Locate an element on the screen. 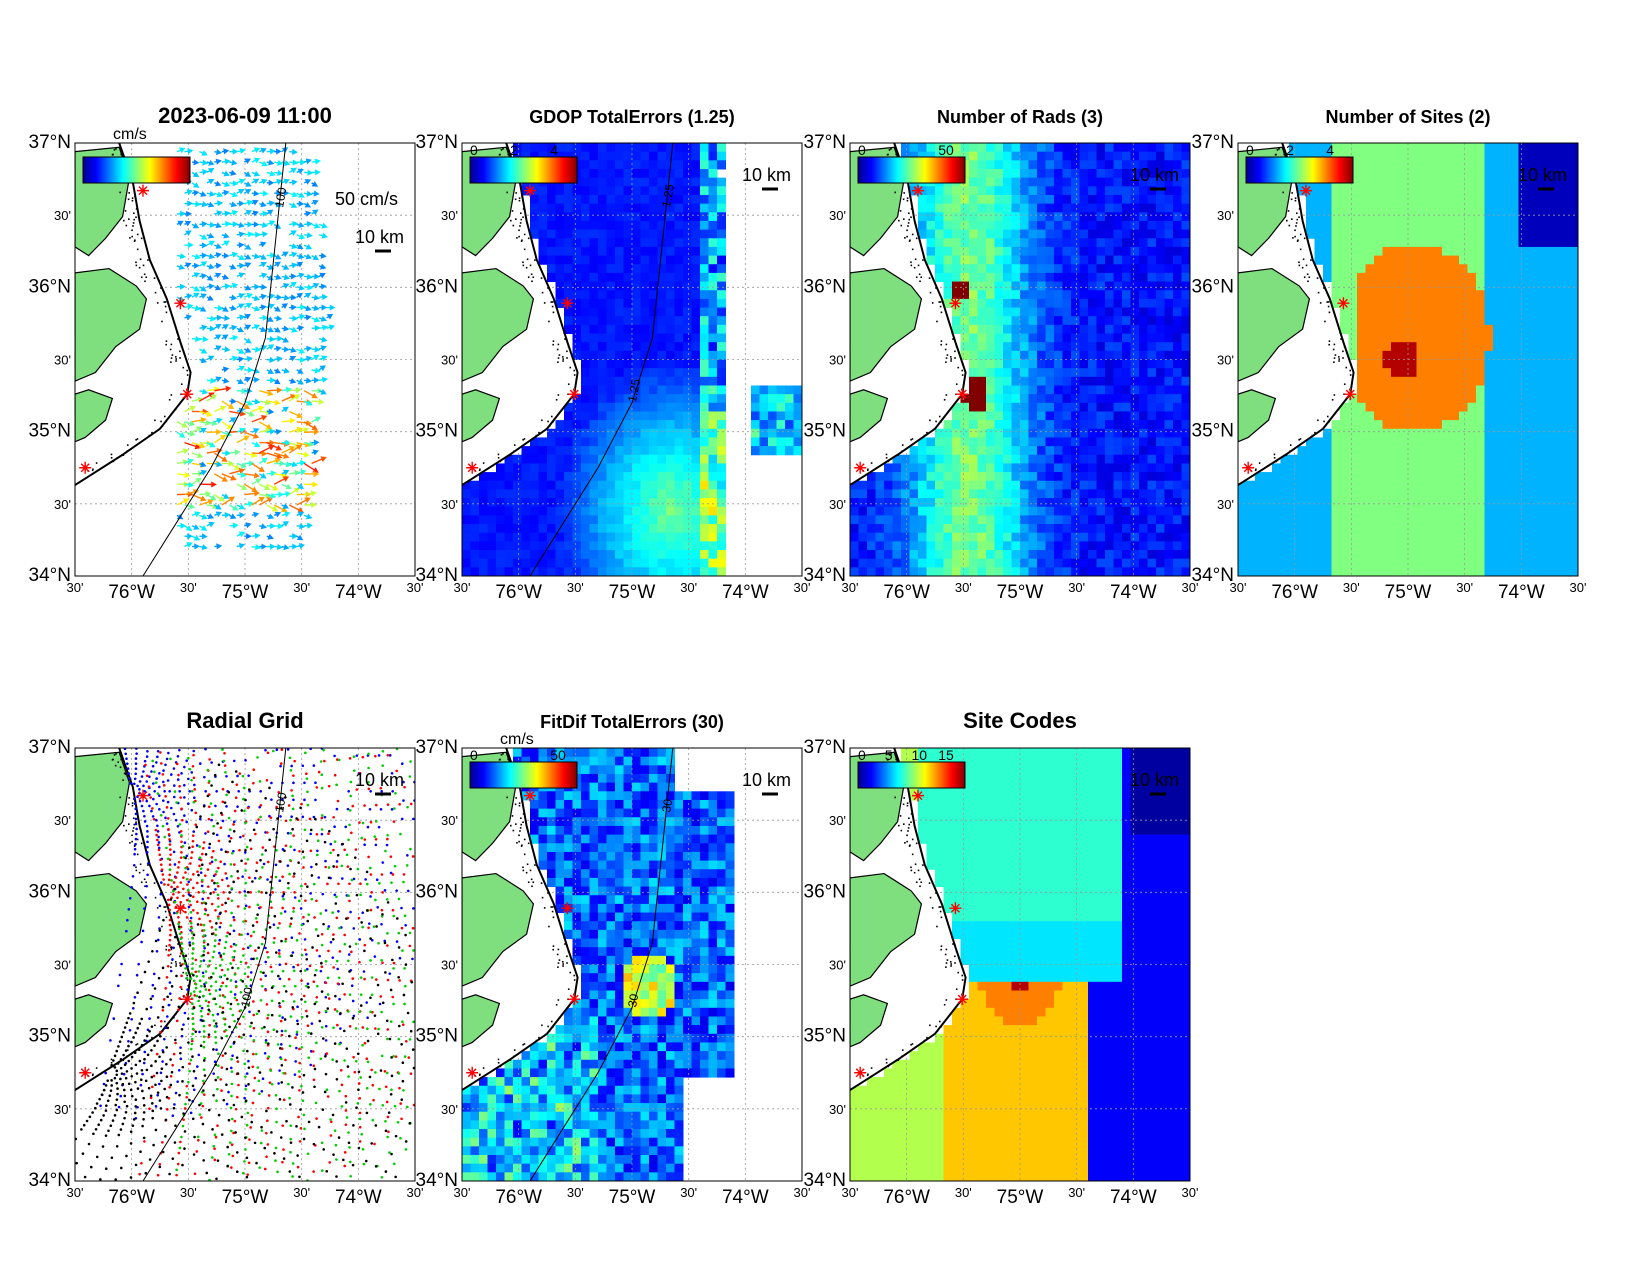 This screenshot has width=1650, height=1275. lat-tick-label: 30' is located at coordinates (837, 360).